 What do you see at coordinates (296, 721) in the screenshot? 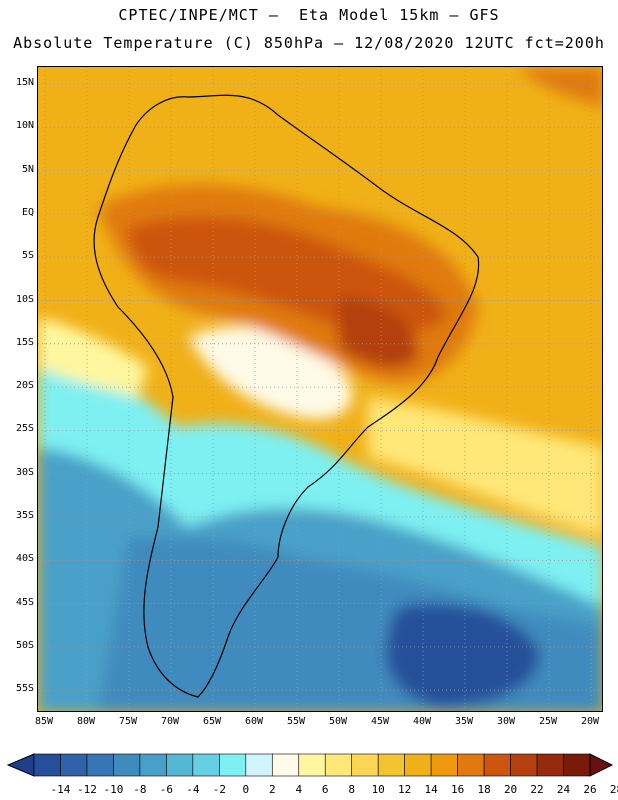
I see `lon-label-55w: 55W` at bounding box center [296, 721].